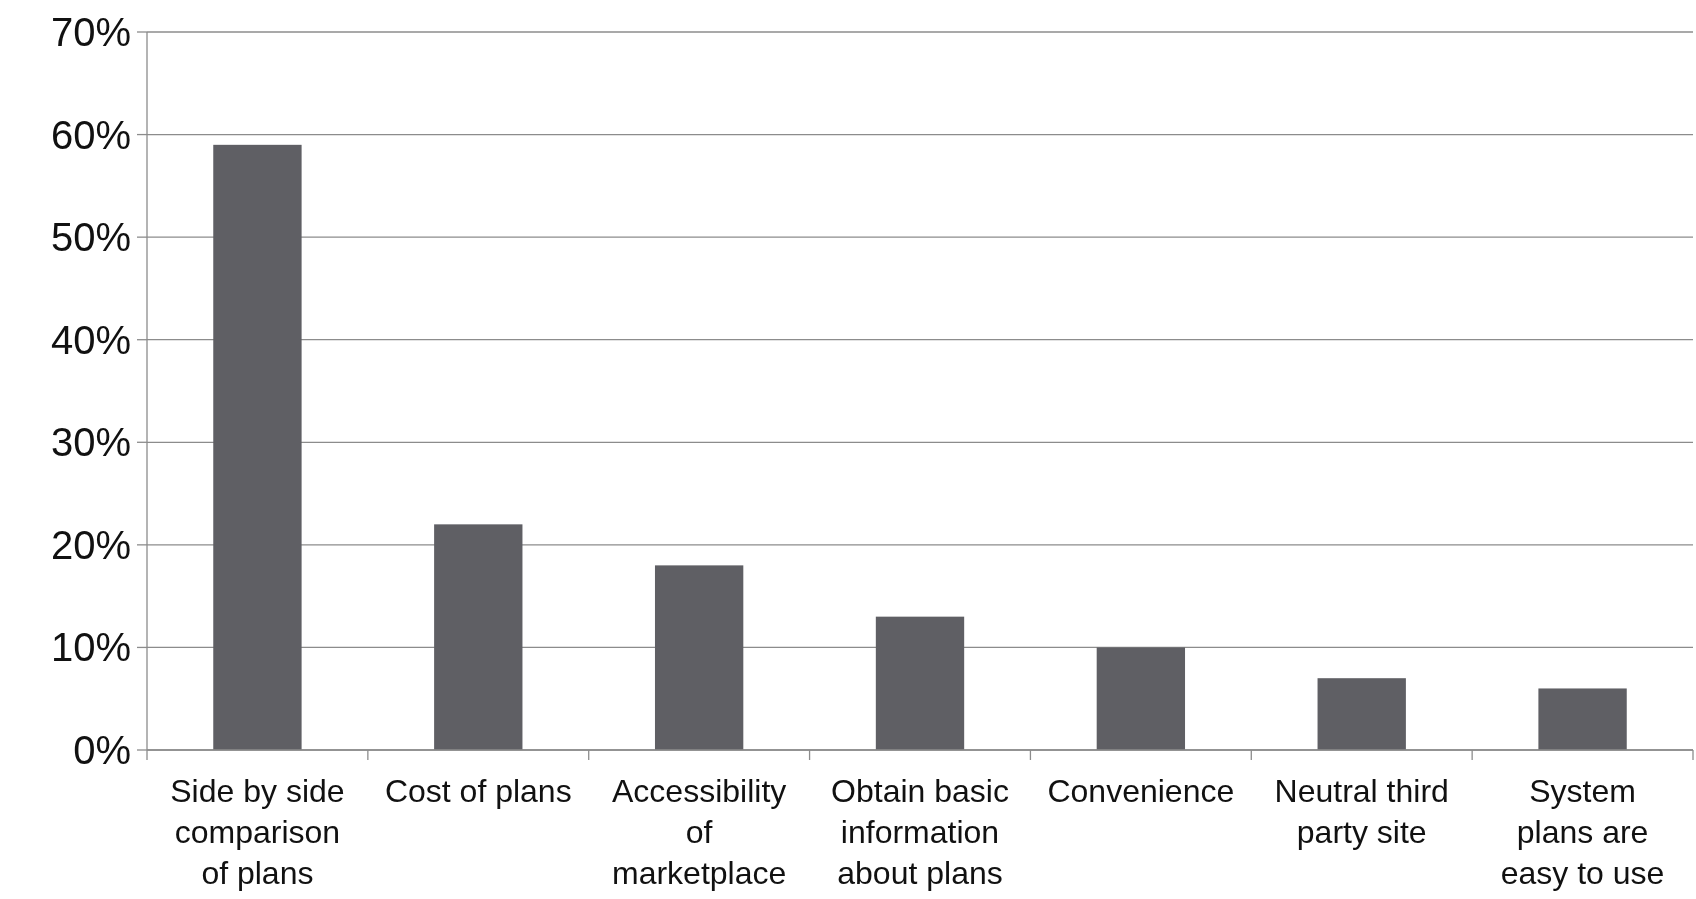 The height and width of the screenshot is (899, 1696). Describe the element at coordinates (478, 791) in the screenshot. I see `x-tick-label: Cost of plans` at that location.